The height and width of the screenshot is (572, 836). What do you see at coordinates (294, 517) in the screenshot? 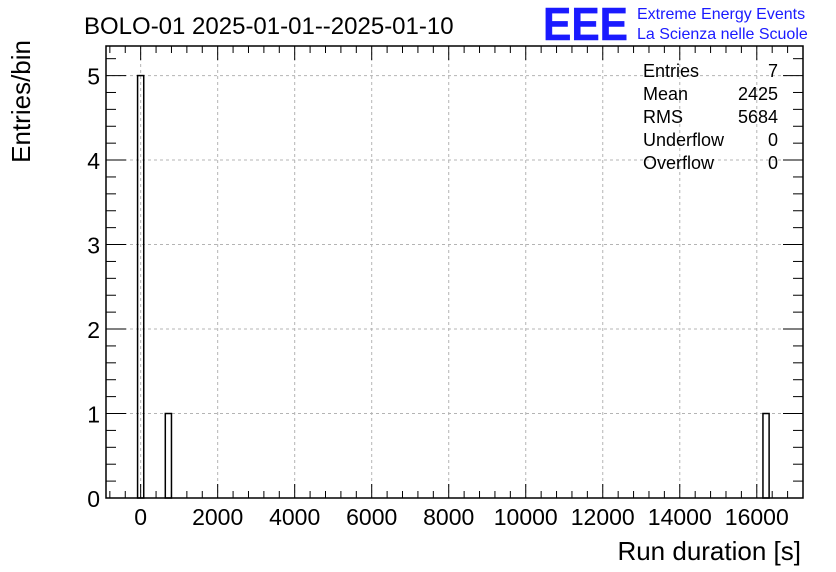
I see `x-tick-label: 4000` at bounding box center [294, 517].